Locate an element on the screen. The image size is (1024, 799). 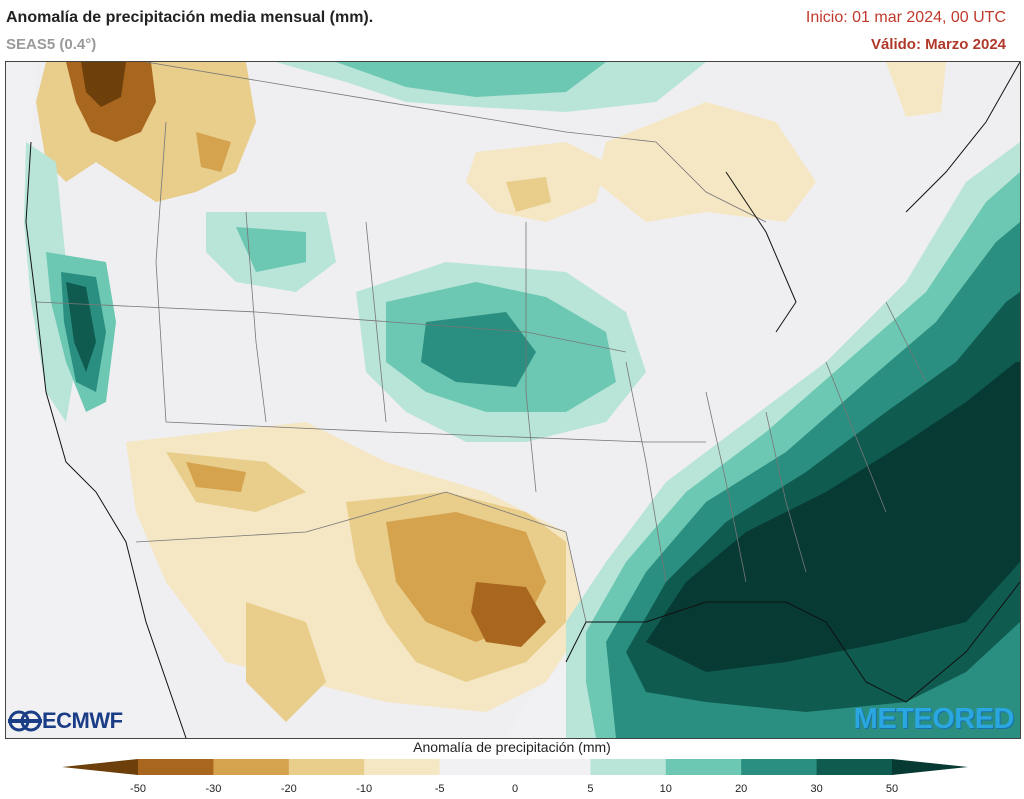
colorbar-ticks: -50 -30 -20 -10 -5 0 5 10 20 30 50 is located at coordinates (512, 790).